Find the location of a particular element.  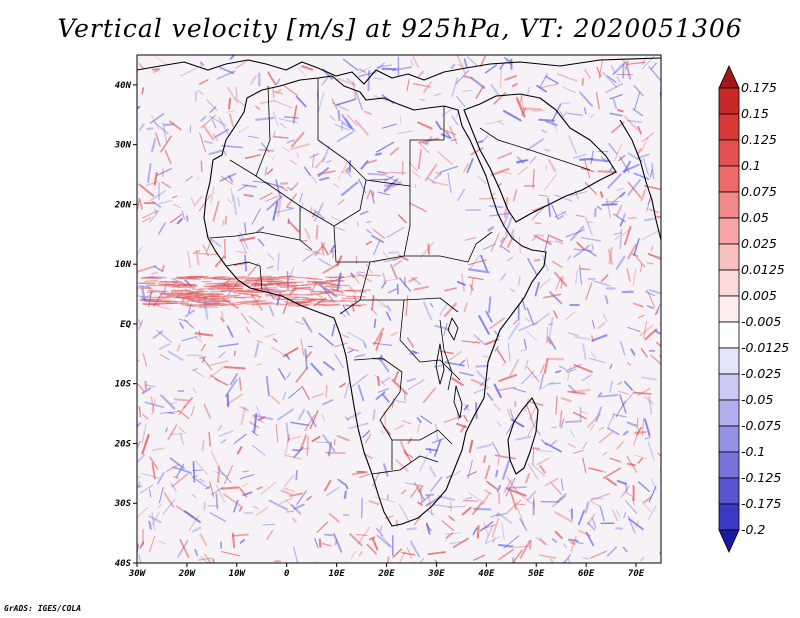

colorbar-label: 0.0125 is located at coordinates (763, 269).